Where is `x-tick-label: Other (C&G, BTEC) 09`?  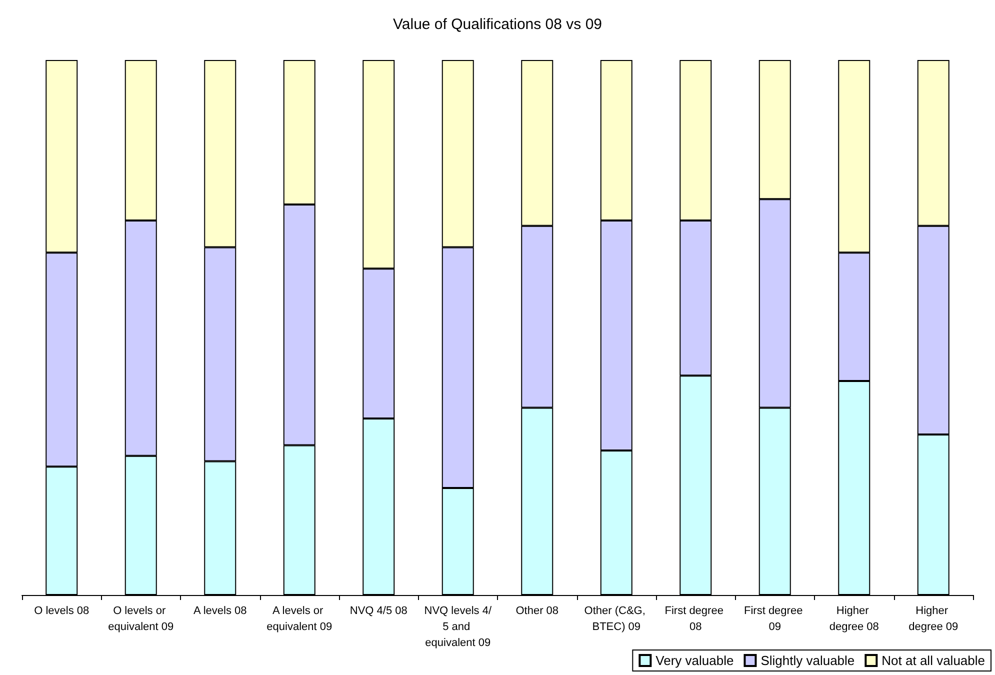 x-tick-label: Other (C&G, BTEC) 09 is located at coordinates (616, 619).